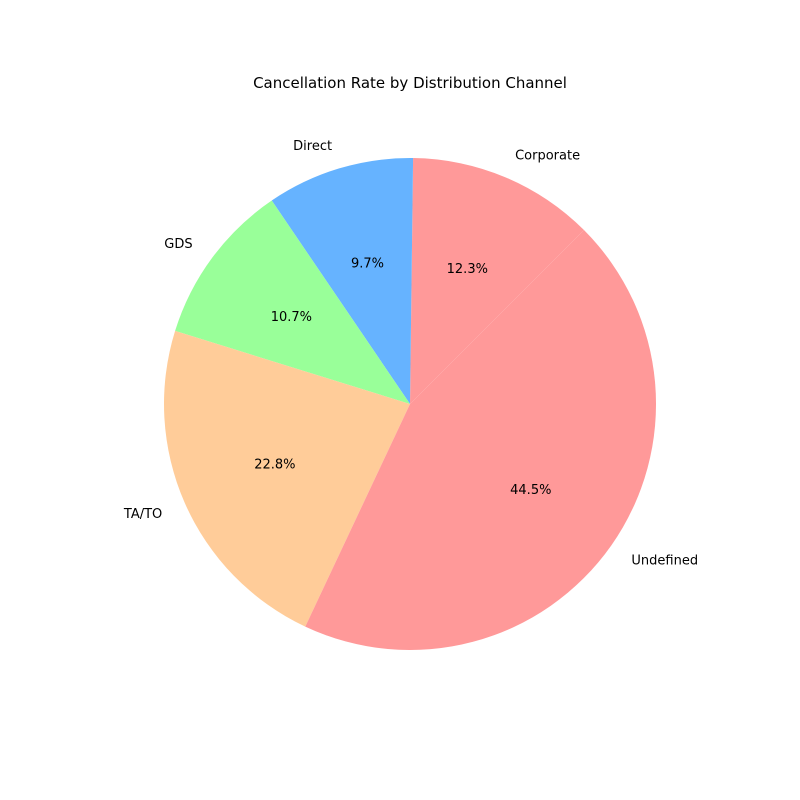 The height and width of the screenshot is (800, 800). What do you see at coordinates (142, 514) in the screenshot?
I see `slice-label-ta-to: TA/TO` at bounding box center [142, 514].